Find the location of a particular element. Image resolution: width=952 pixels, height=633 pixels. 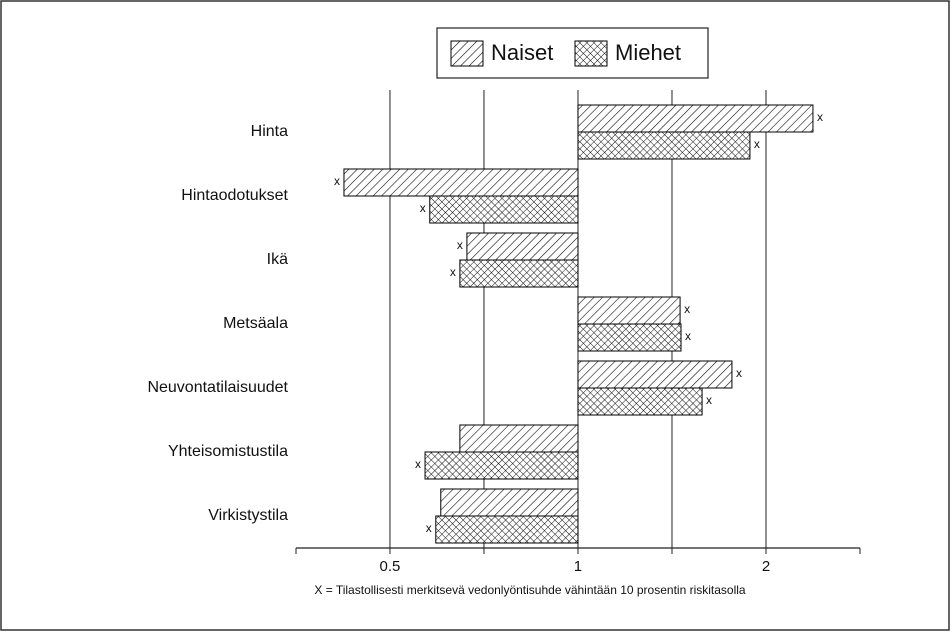

y-tick-label: Hinta is located at coordinates (269, 131).